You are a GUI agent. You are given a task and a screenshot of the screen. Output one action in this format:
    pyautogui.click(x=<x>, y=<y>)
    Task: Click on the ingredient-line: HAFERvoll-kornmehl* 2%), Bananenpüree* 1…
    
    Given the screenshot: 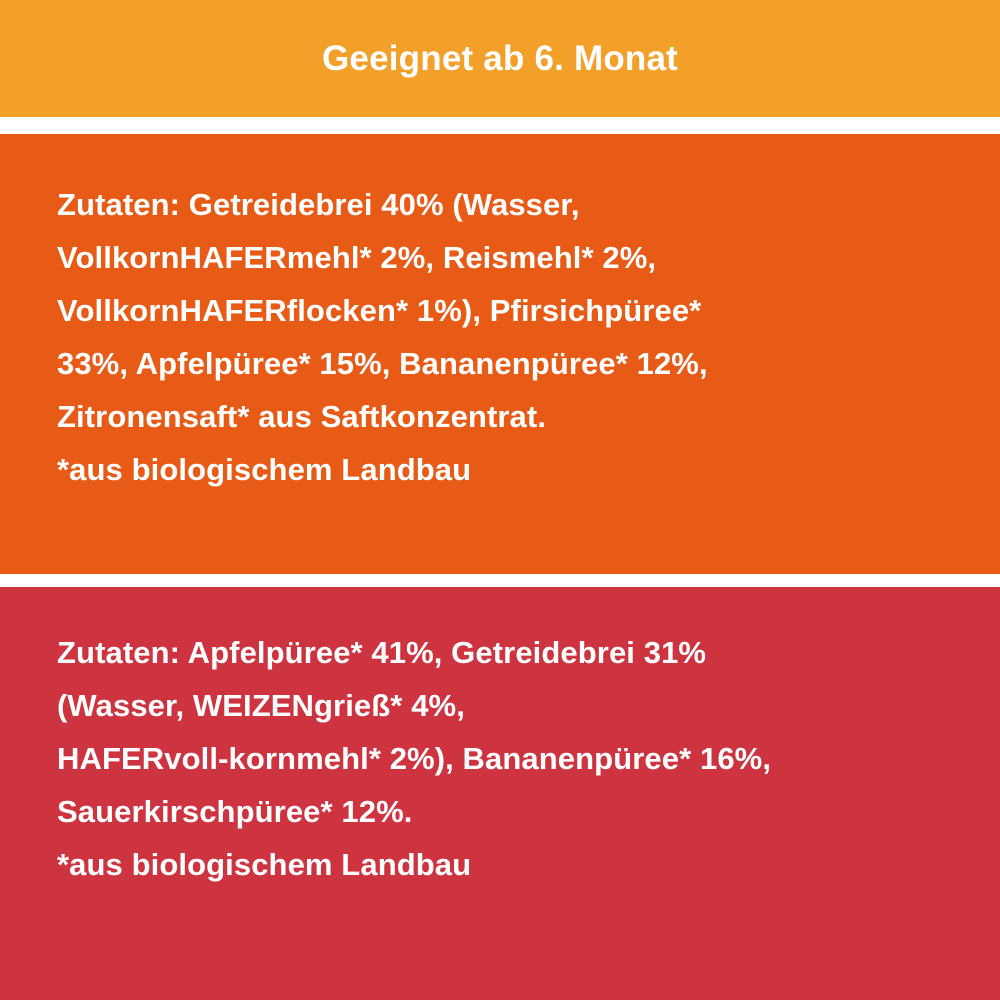 What is the action you would take?
    pyautogui.click(x=414, y=758)
    